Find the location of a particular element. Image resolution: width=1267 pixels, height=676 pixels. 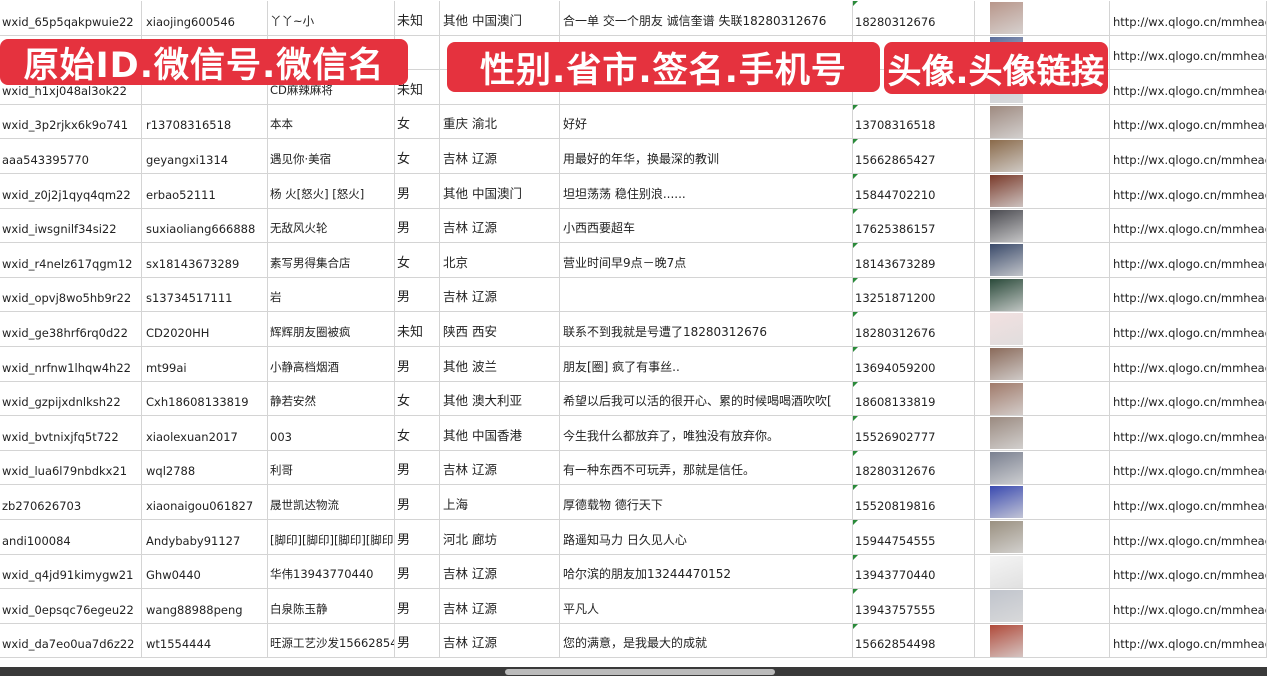

cell-wechat-id: CD2020HH is located at coordinates (205, 329).